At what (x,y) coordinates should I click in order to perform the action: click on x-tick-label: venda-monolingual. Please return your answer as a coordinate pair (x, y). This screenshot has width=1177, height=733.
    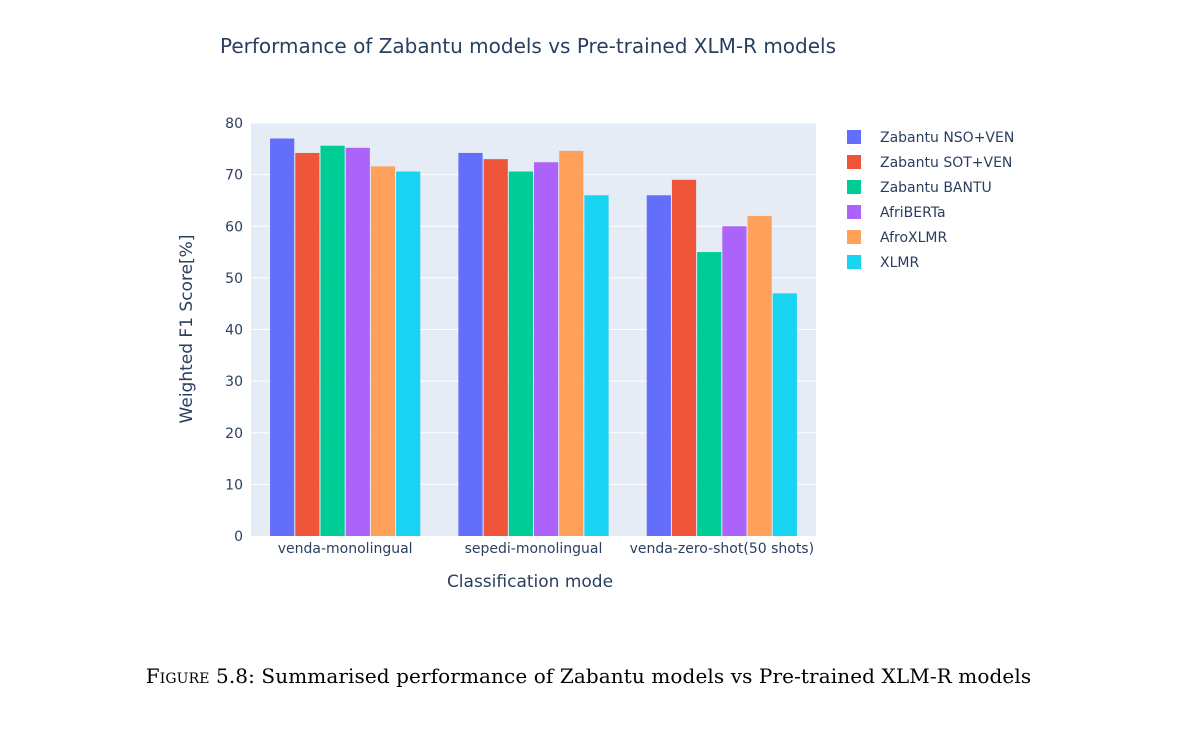
    Looking at the image, I should click on (345, 549).